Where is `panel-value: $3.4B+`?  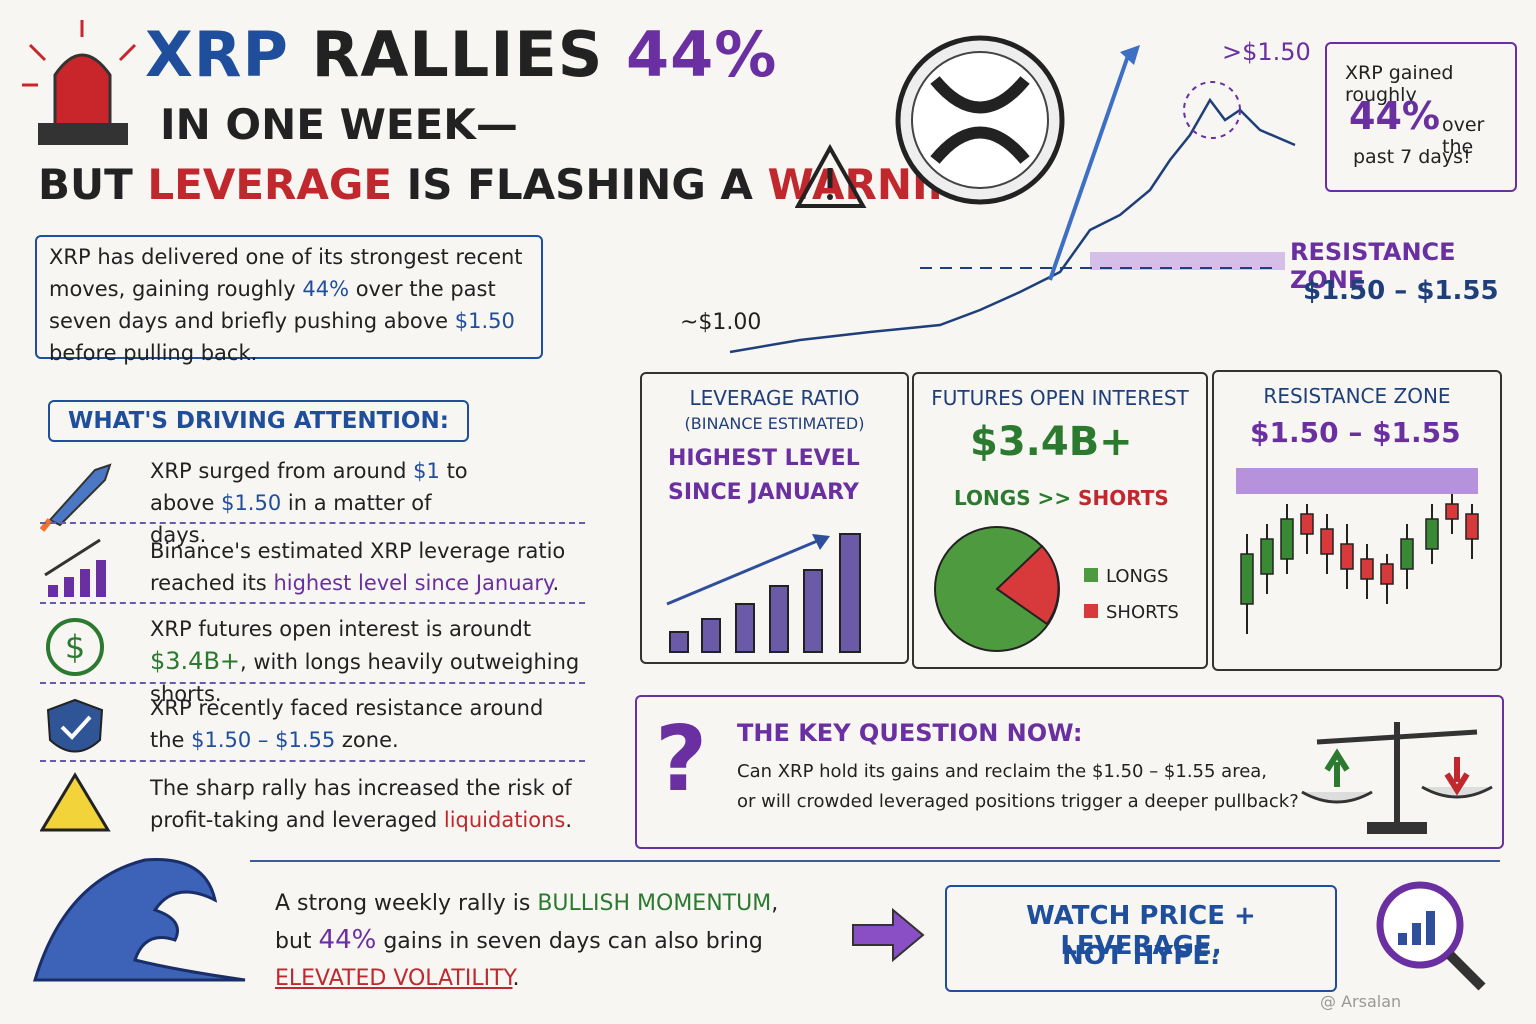
panel-value: $3.4B+ is located at coordinates (1051, 442).